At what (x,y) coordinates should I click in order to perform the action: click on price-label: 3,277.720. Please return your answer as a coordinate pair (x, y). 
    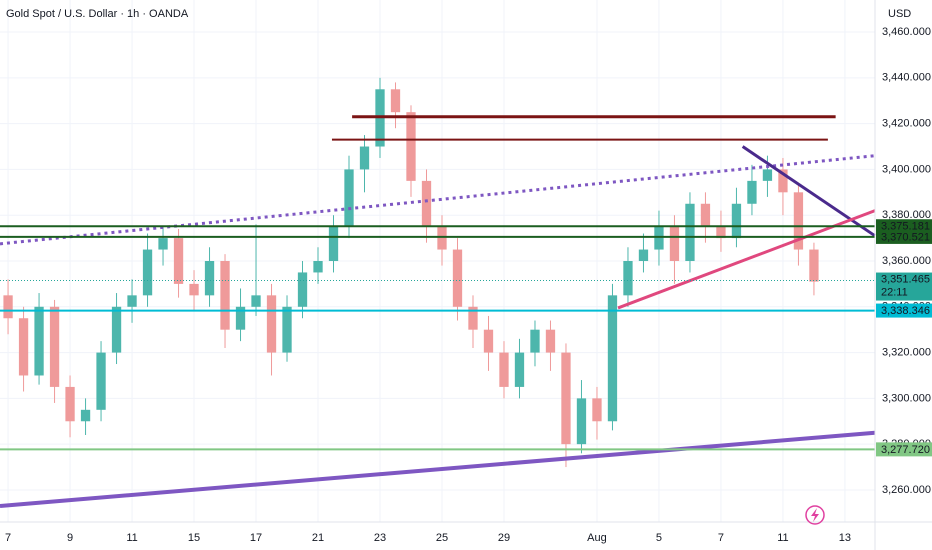
    Looking at the image, I should click on (905, 450).